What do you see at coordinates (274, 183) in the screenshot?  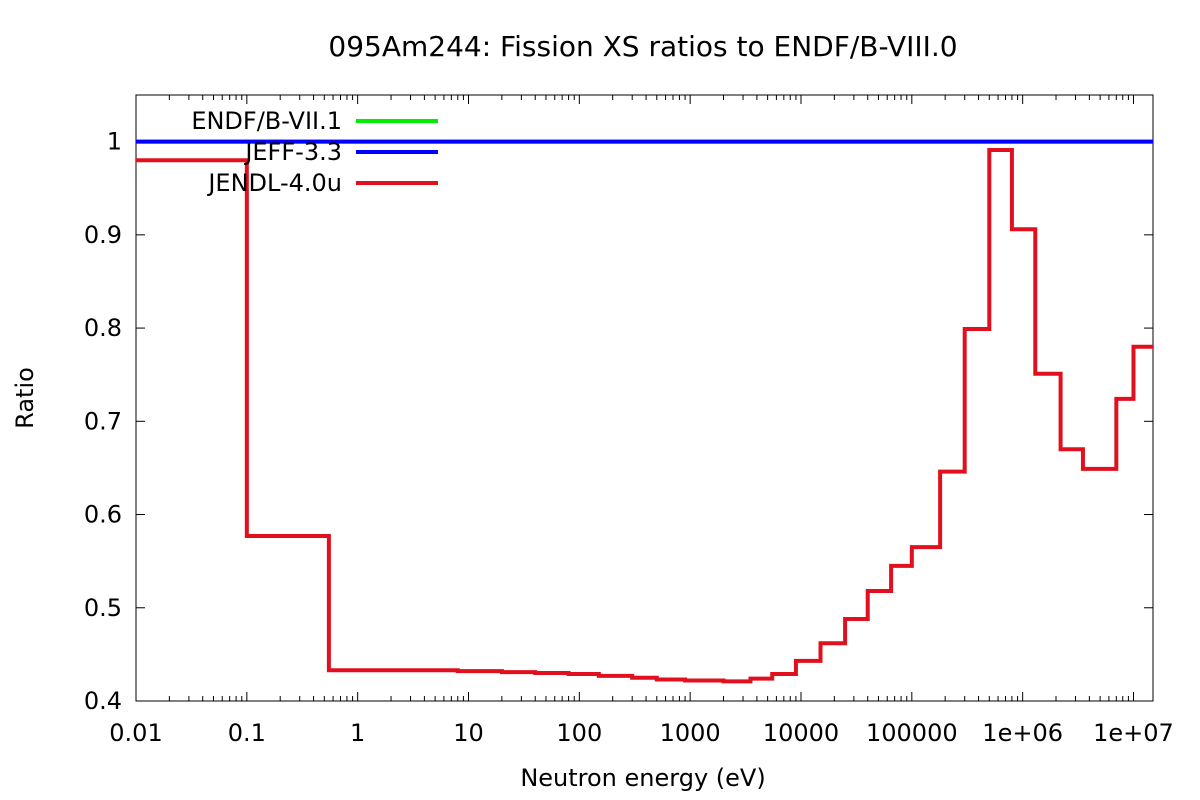 I see `legend-label: JENDL-4.0u` at bounding box center [274, 183].